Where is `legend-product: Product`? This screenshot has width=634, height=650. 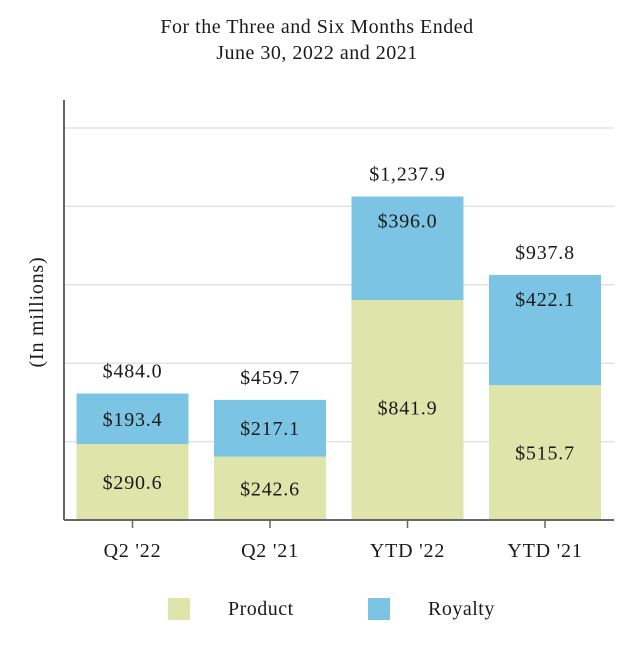 legend-product: Product is located at coordinates (231, 609).